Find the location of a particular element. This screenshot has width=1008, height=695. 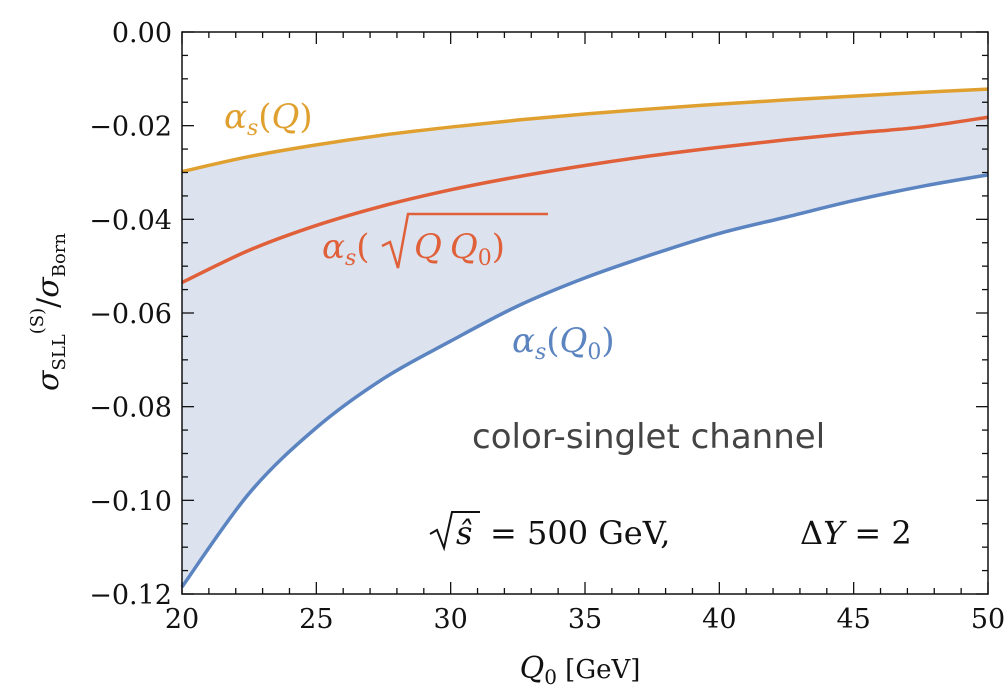

x-tick-label: 50 is located at coordinates (988, 619).